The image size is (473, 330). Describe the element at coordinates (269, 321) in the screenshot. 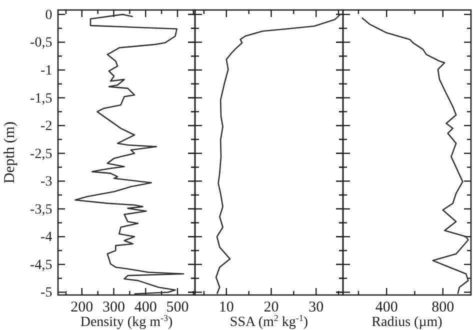

I see `x-axis-title: SSA (m$^{2}$ kg$^{-1}$)` at that location.